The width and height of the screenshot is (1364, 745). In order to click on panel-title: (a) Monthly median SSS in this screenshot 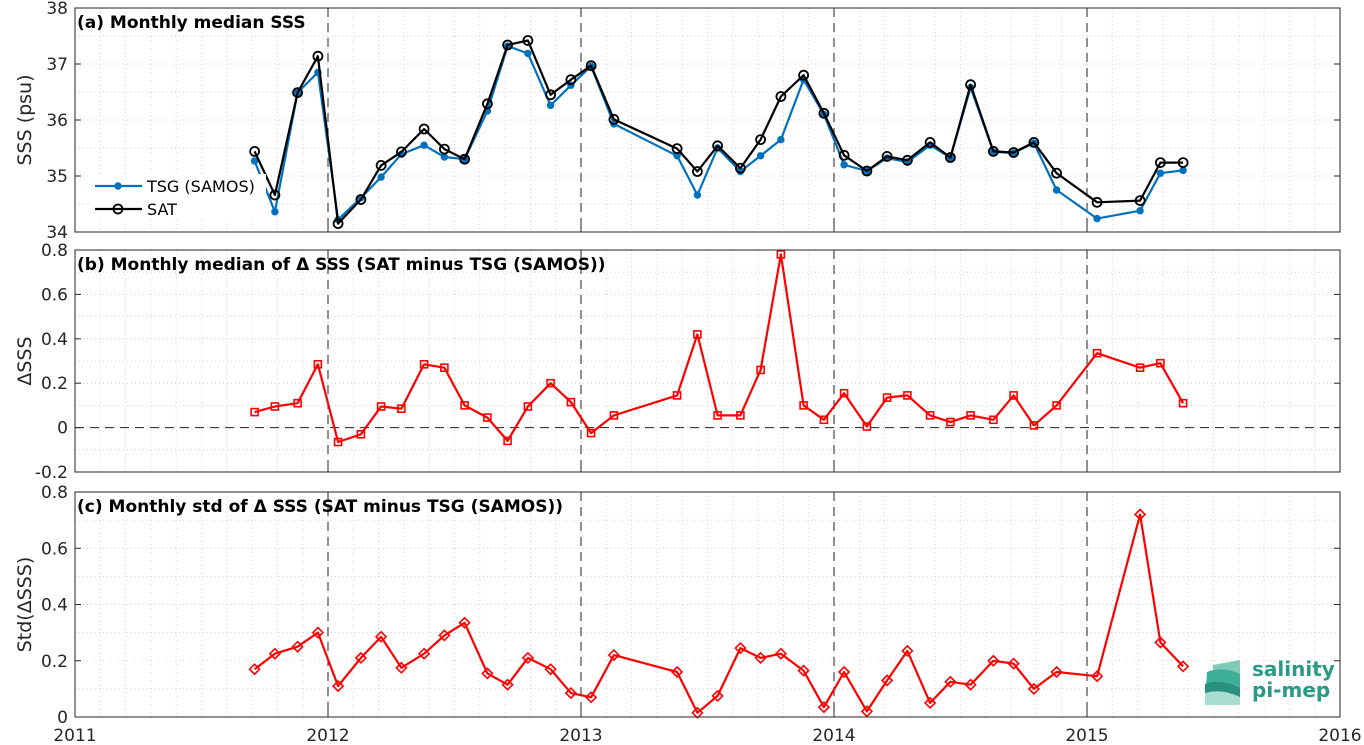, I will do `click(191, 23)`.